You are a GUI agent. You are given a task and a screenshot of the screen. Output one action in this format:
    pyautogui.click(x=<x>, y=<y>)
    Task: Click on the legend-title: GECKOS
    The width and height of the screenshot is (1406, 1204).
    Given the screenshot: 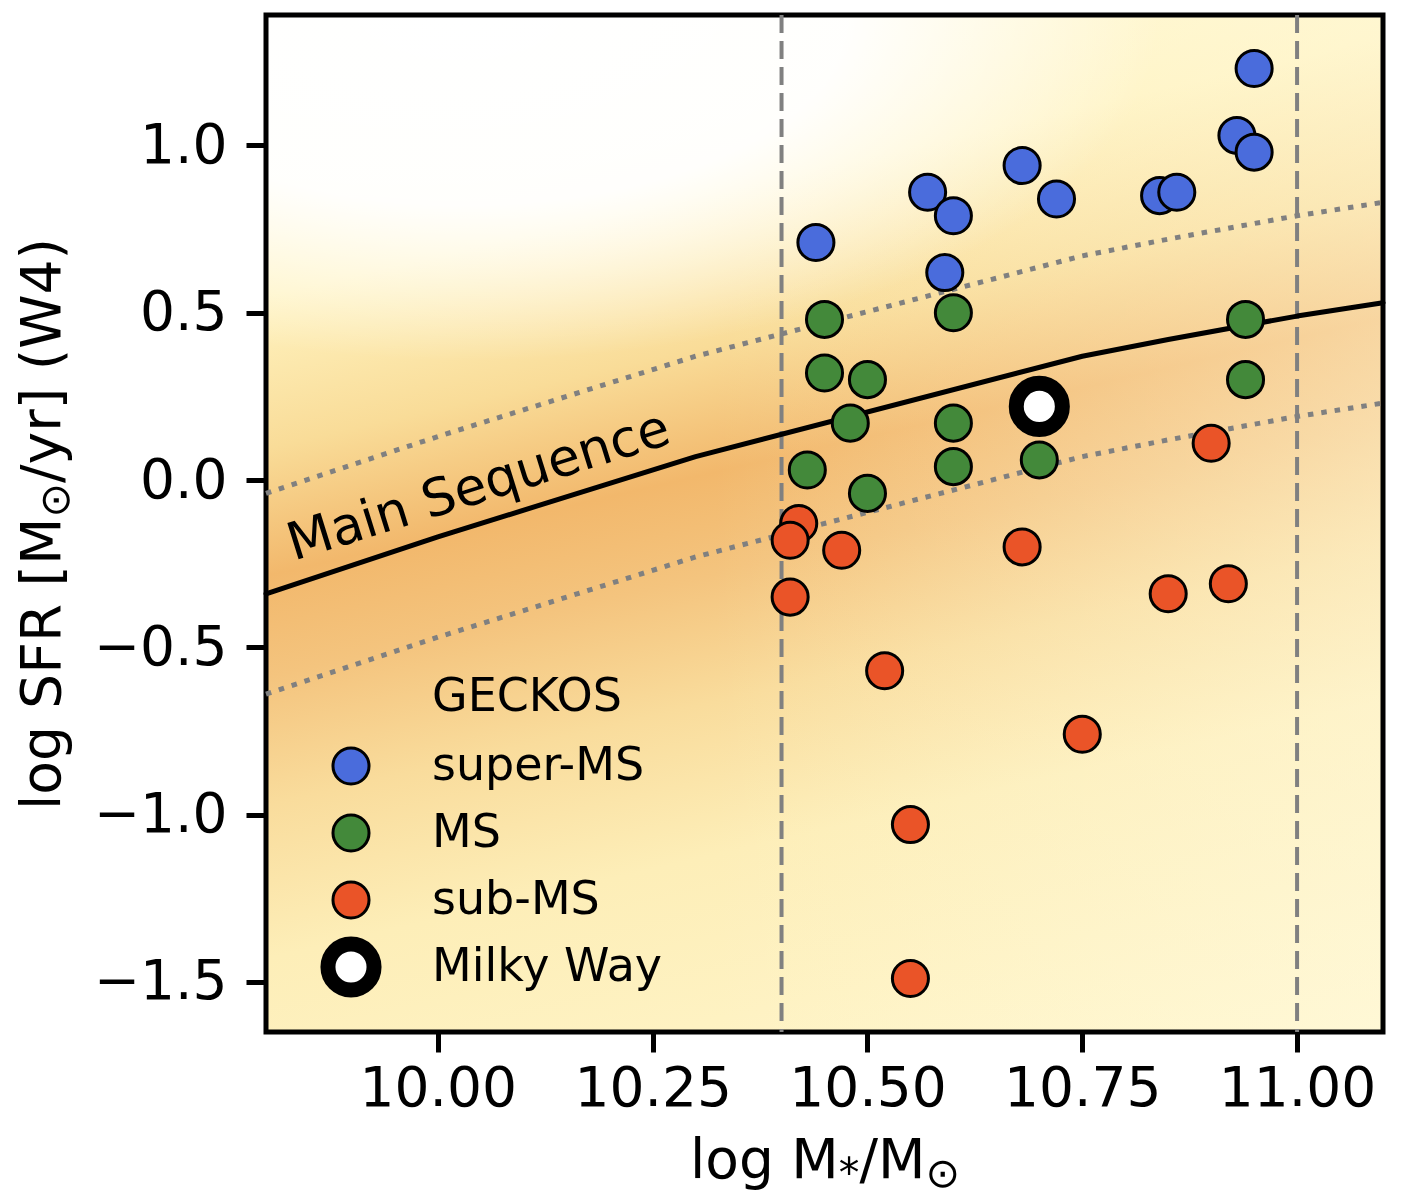 What is the action you would take?
    pyautogui.click(x=527, y=695)
    